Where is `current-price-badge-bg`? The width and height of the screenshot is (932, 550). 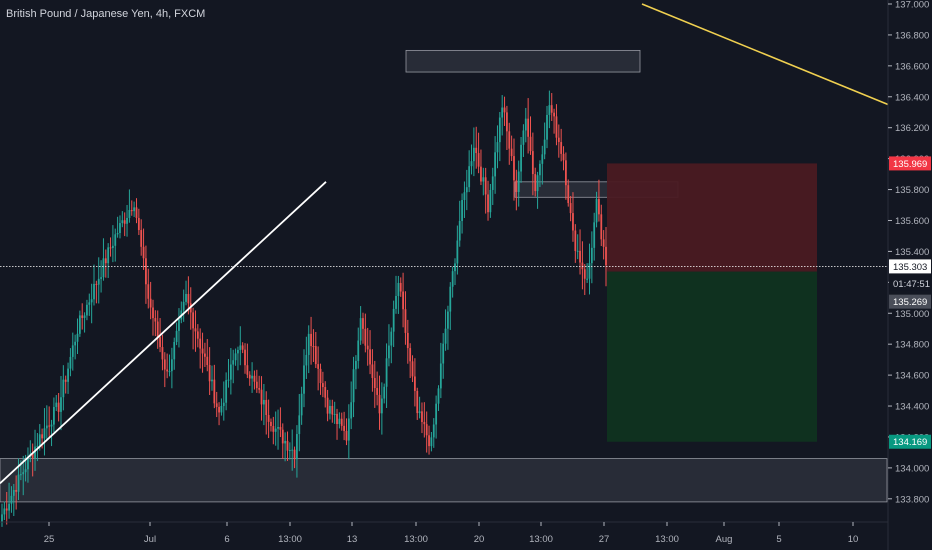 current-price-badge-bg is located at coordinates (910, 266).